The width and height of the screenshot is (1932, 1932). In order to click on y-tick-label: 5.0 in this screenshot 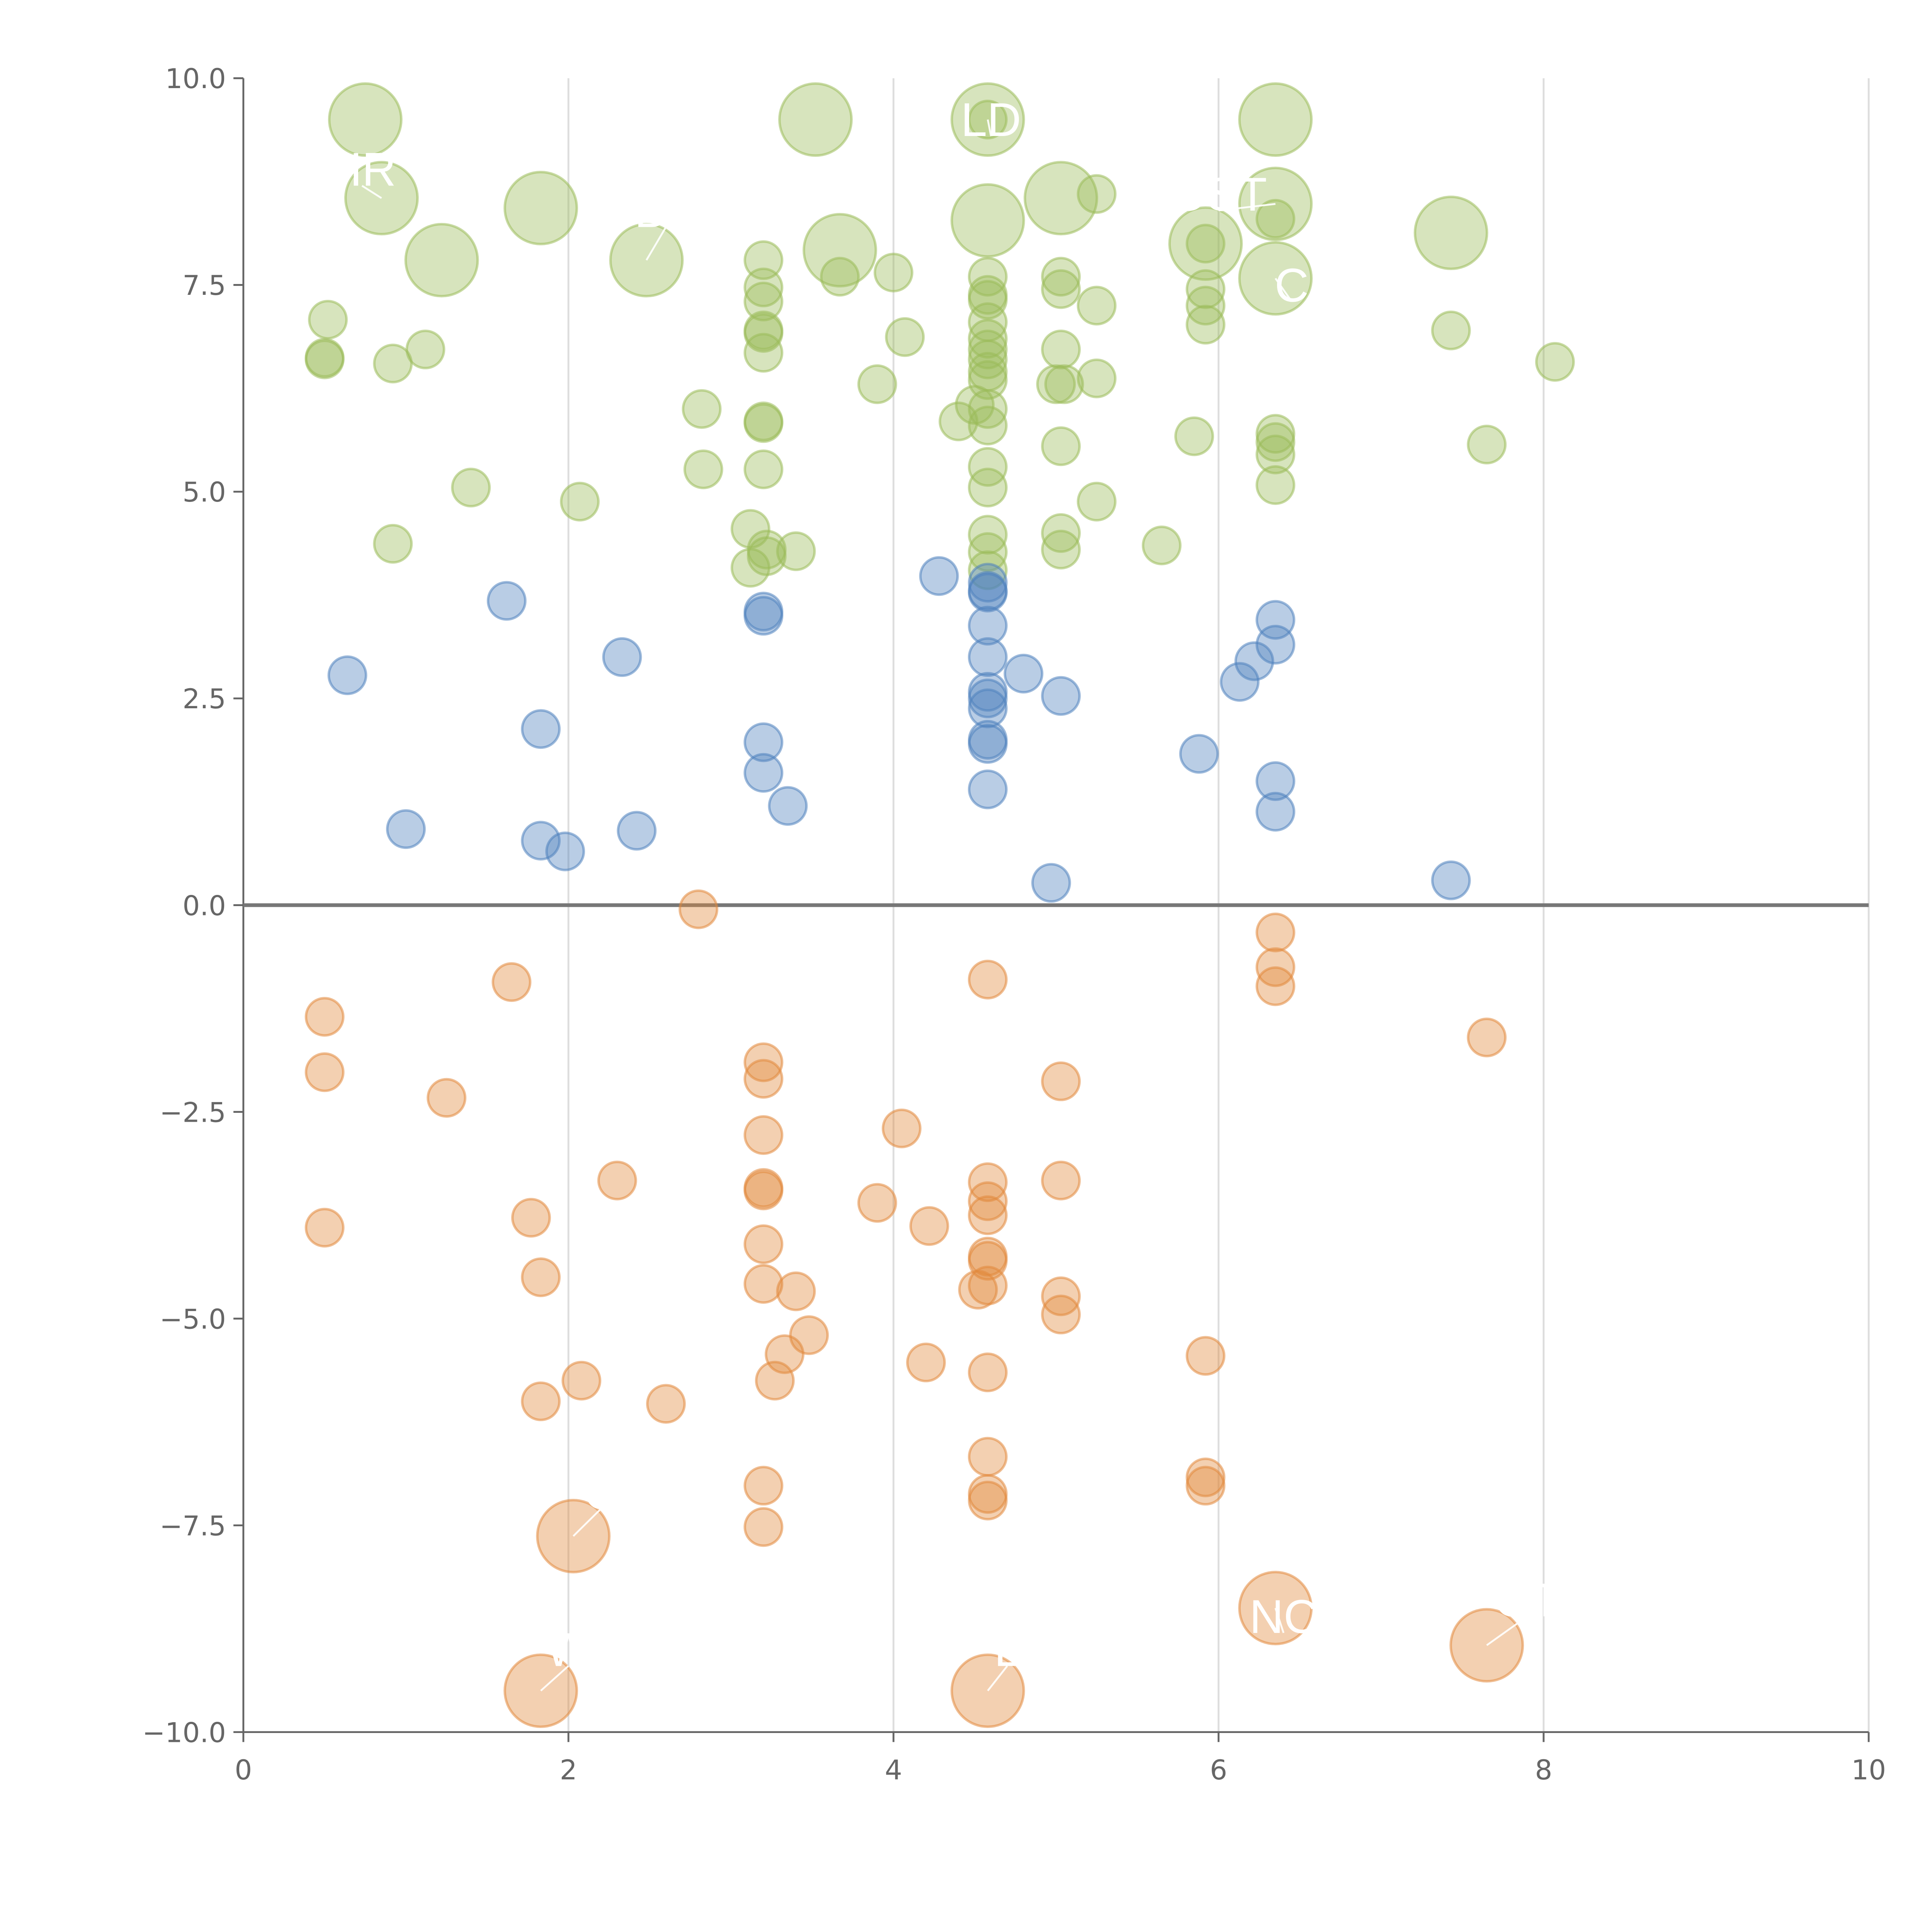, I will do `click(204, 492)`.